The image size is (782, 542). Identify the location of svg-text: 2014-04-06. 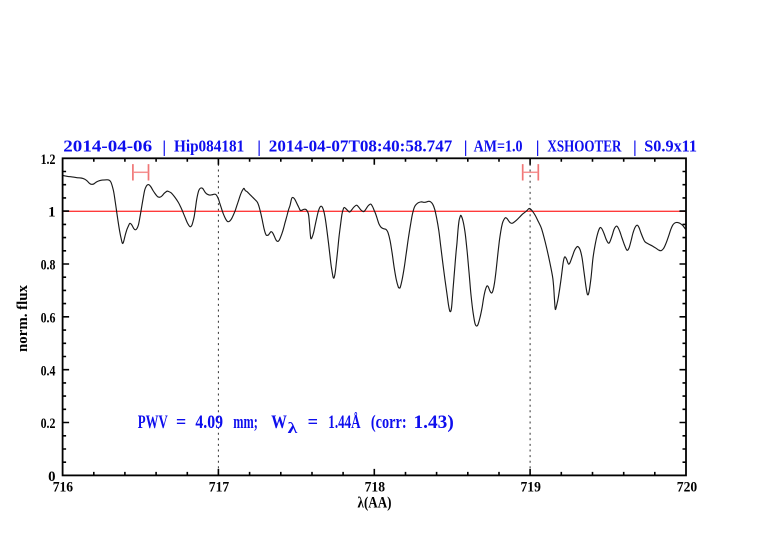
(107, 146).